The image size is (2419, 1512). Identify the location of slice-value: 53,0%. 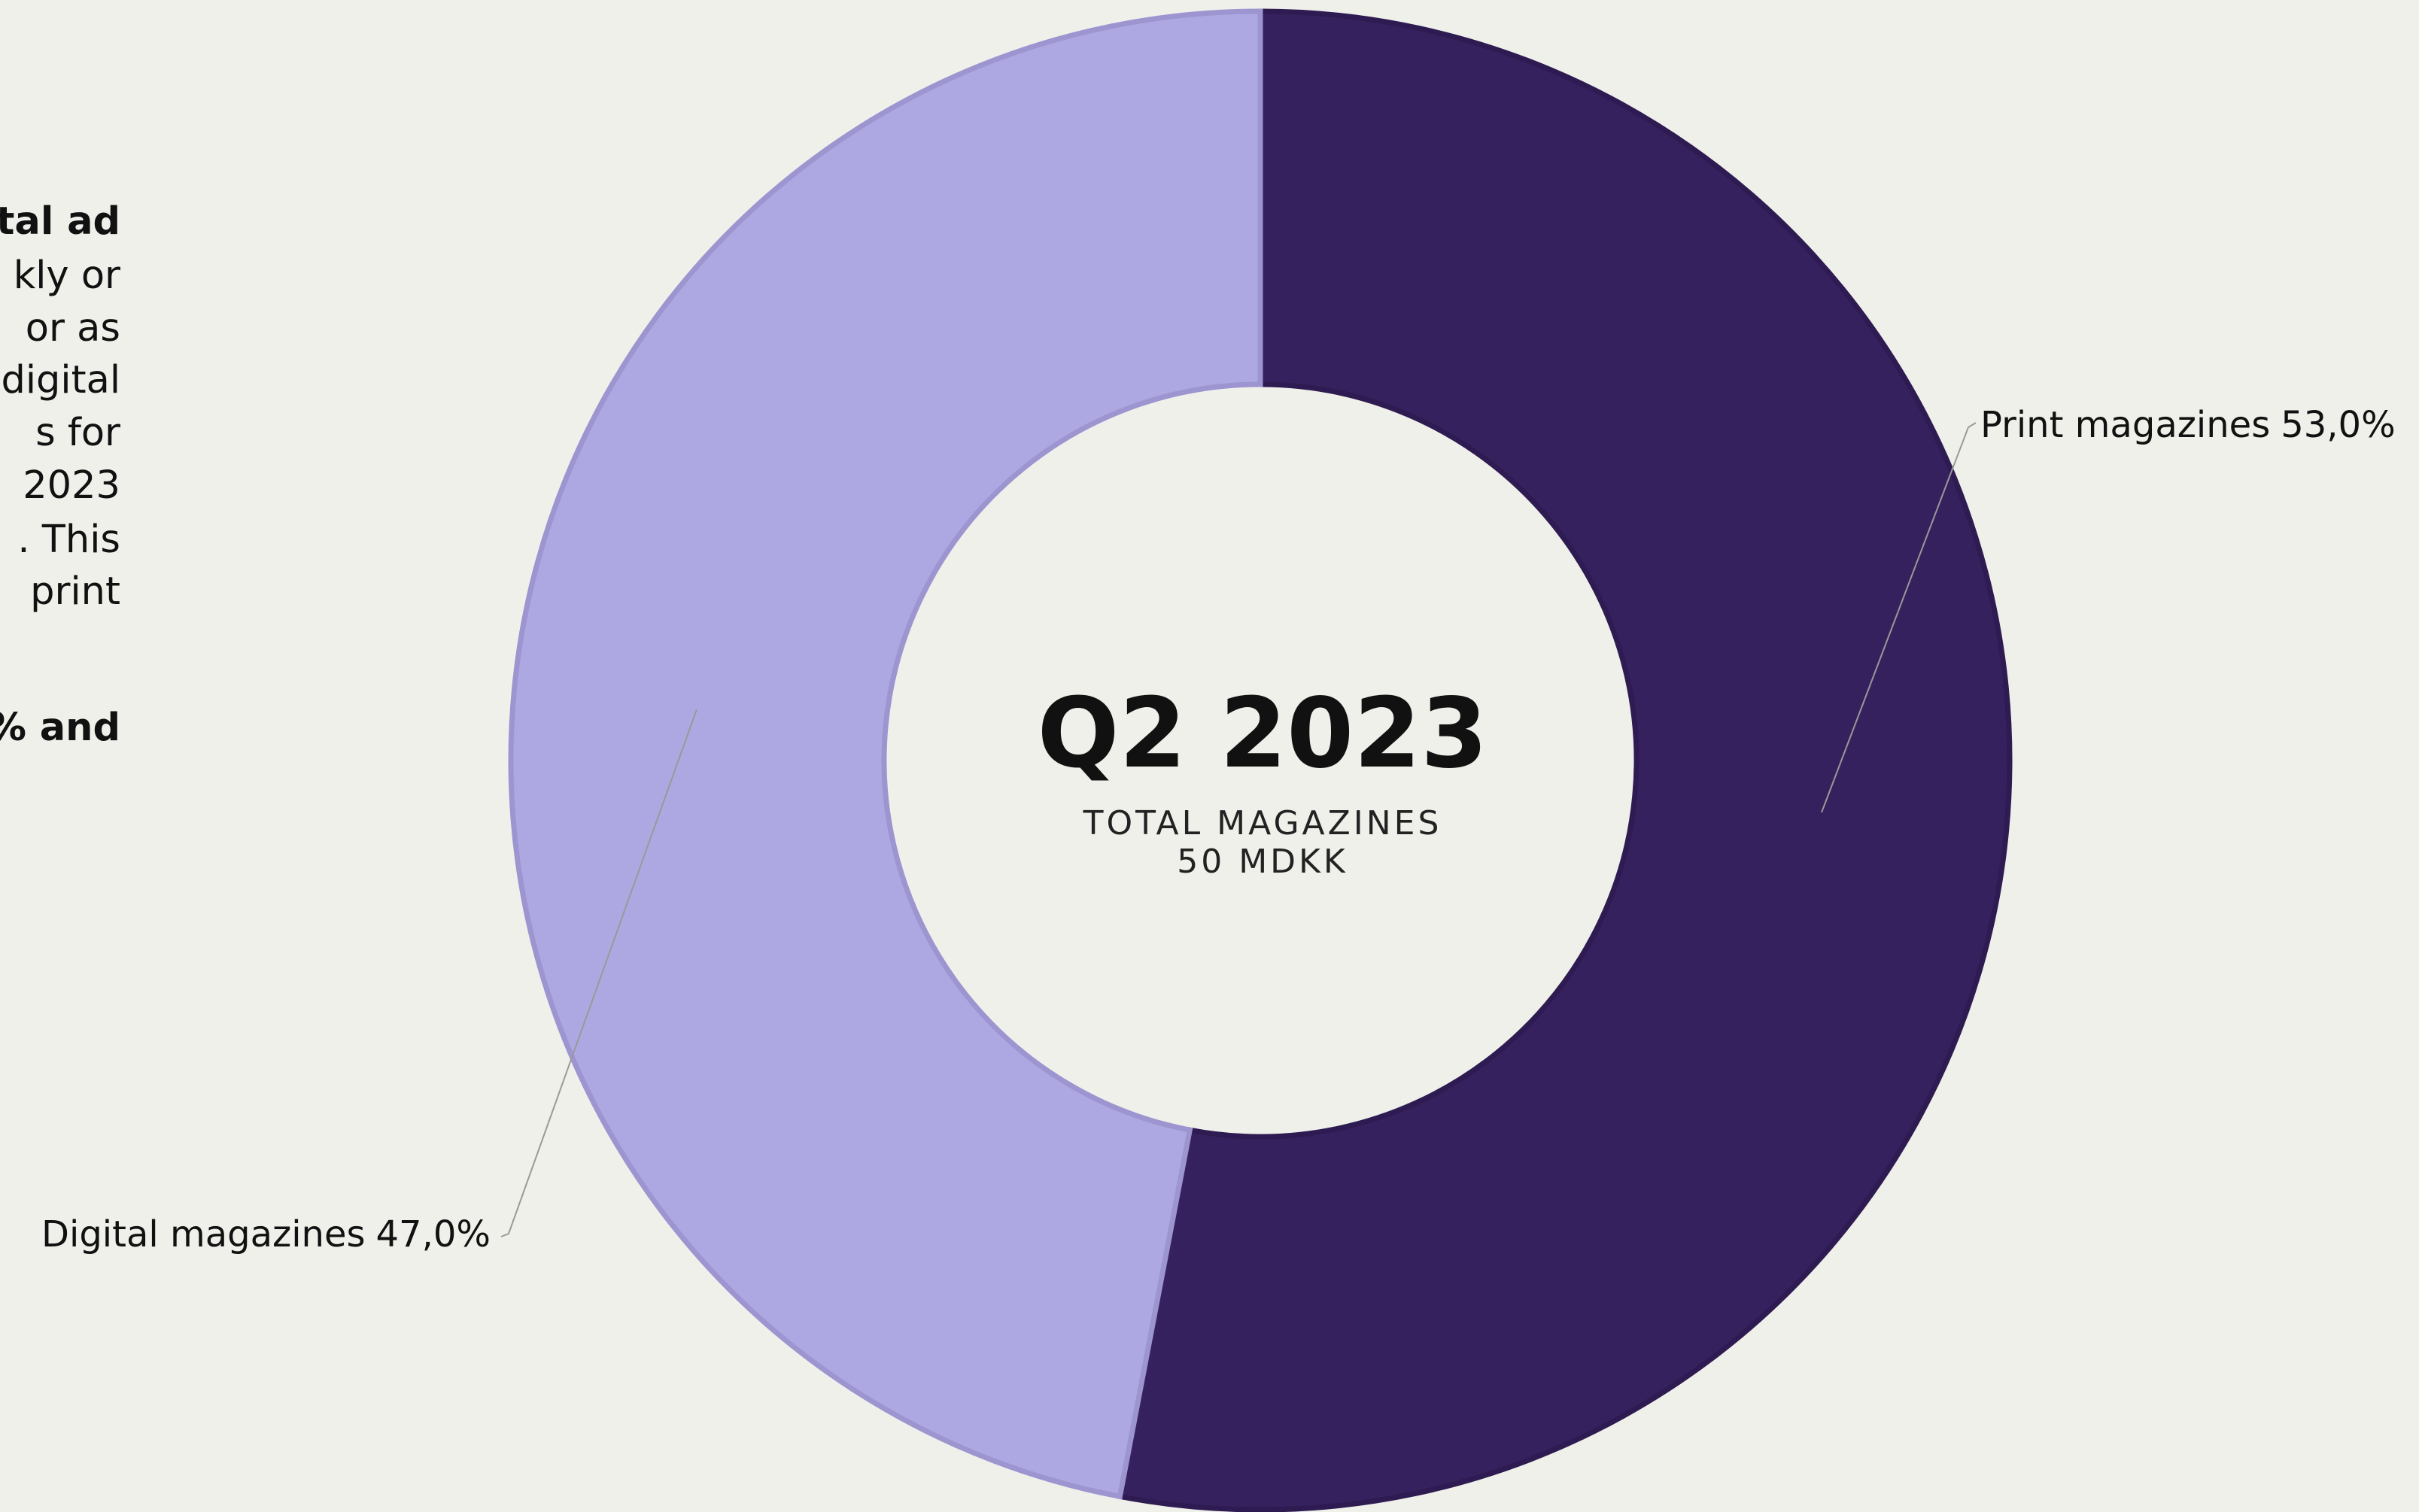
(2338, 425).